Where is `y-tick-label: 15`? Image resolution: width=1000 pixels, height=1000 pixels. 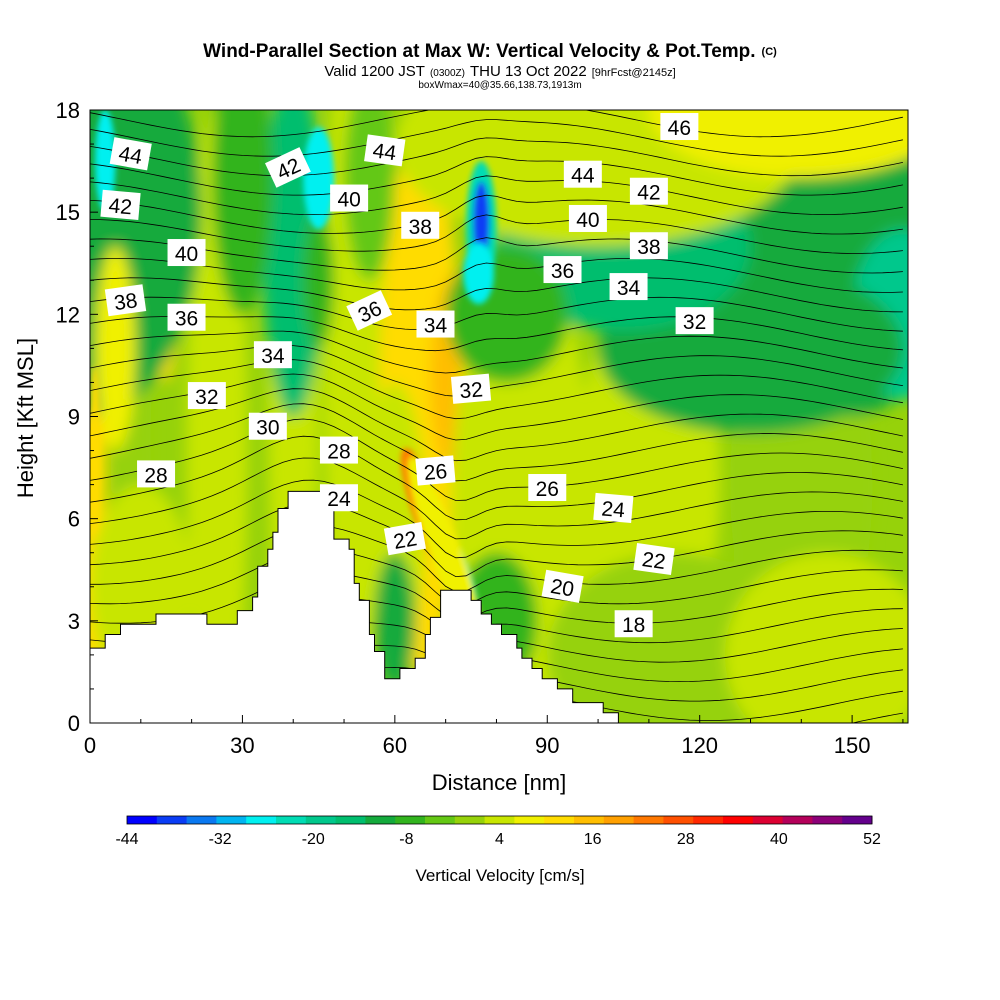
y-tick-label: 15 is located at coordinates (68, 212).